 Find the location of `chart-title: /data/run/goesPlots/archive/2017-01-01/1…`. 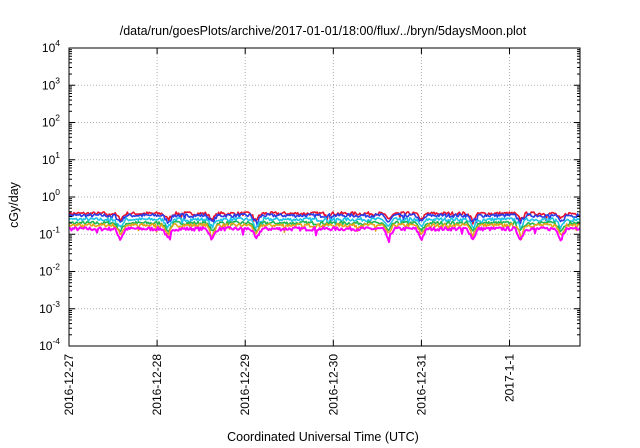

chart-title: /data/run/goesPlots/archive/2017-01-01/1… is located at coordinates (323, 31).